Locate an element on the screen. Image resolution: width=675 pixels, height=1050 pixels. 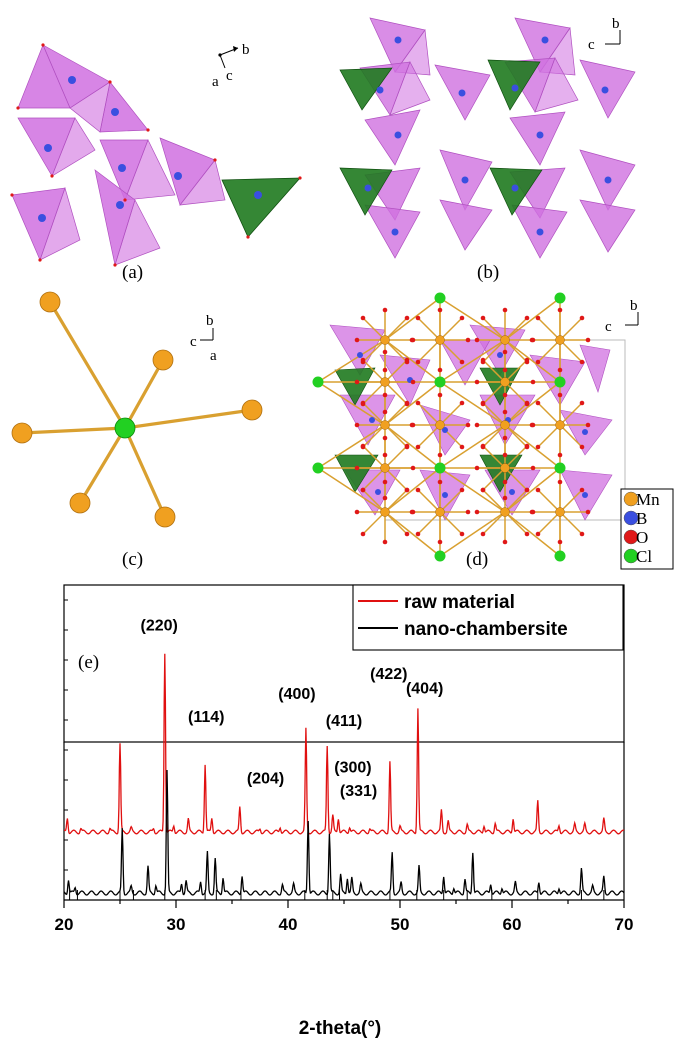
series-legend: raw material nano-chambersite is located at coordinates (488, 617).